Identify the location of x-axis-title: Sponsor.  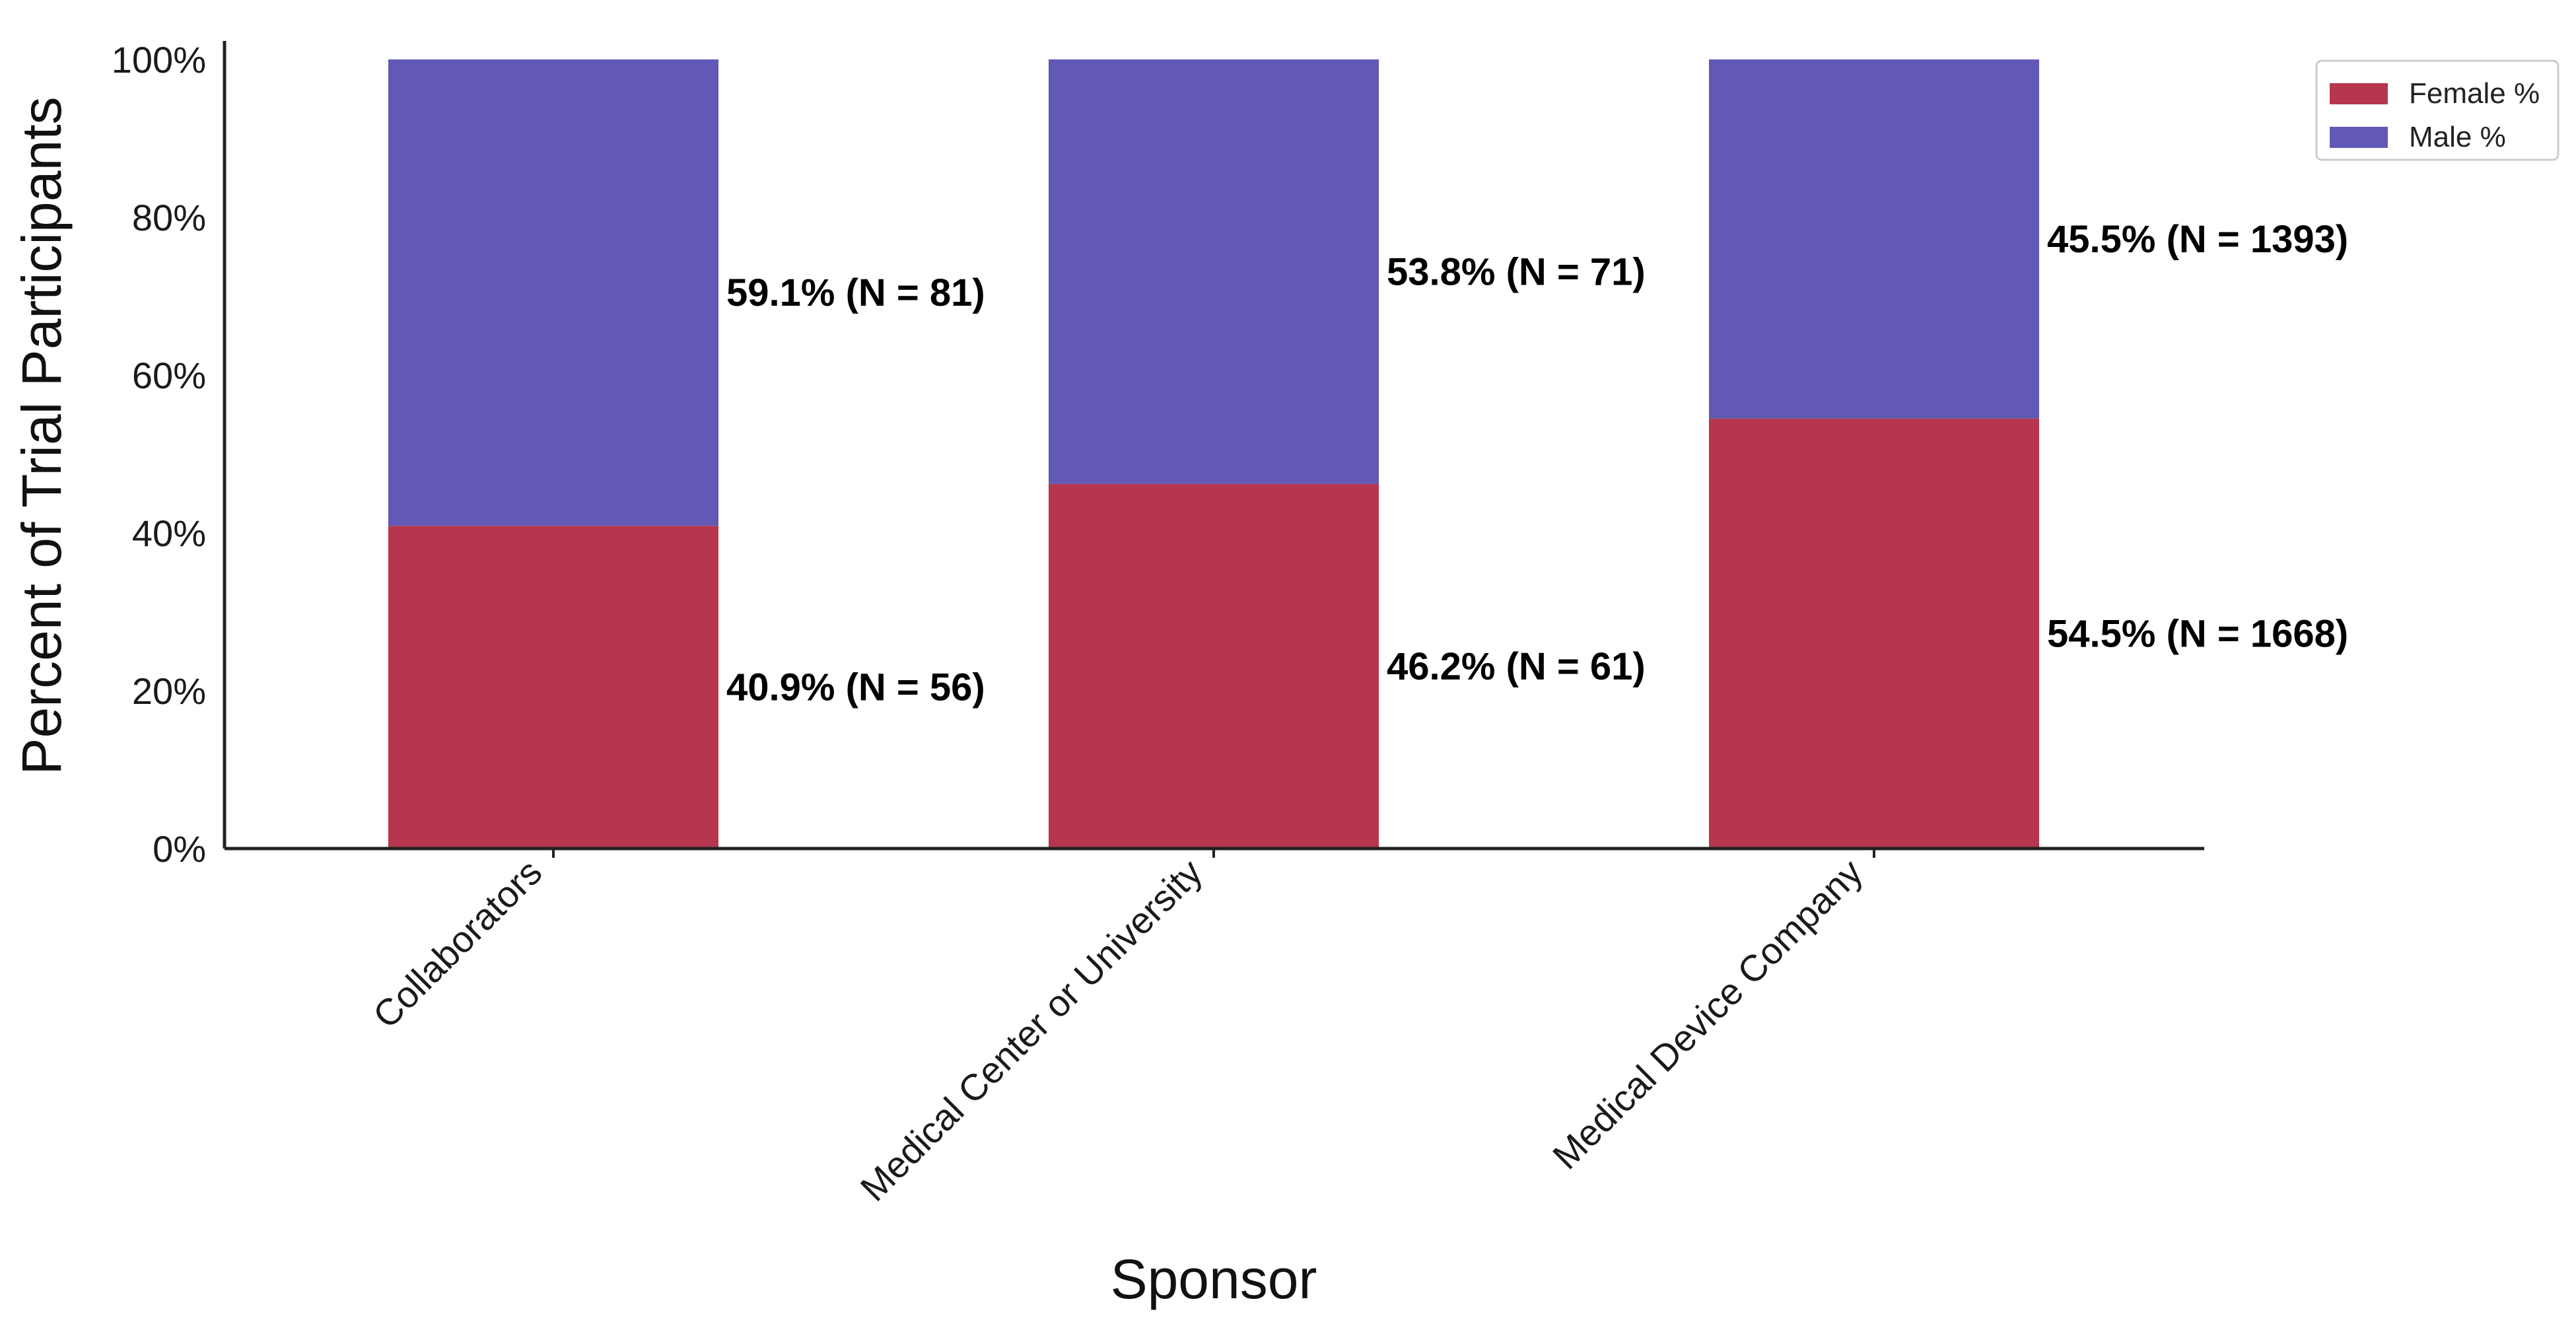
(1214, 1279).